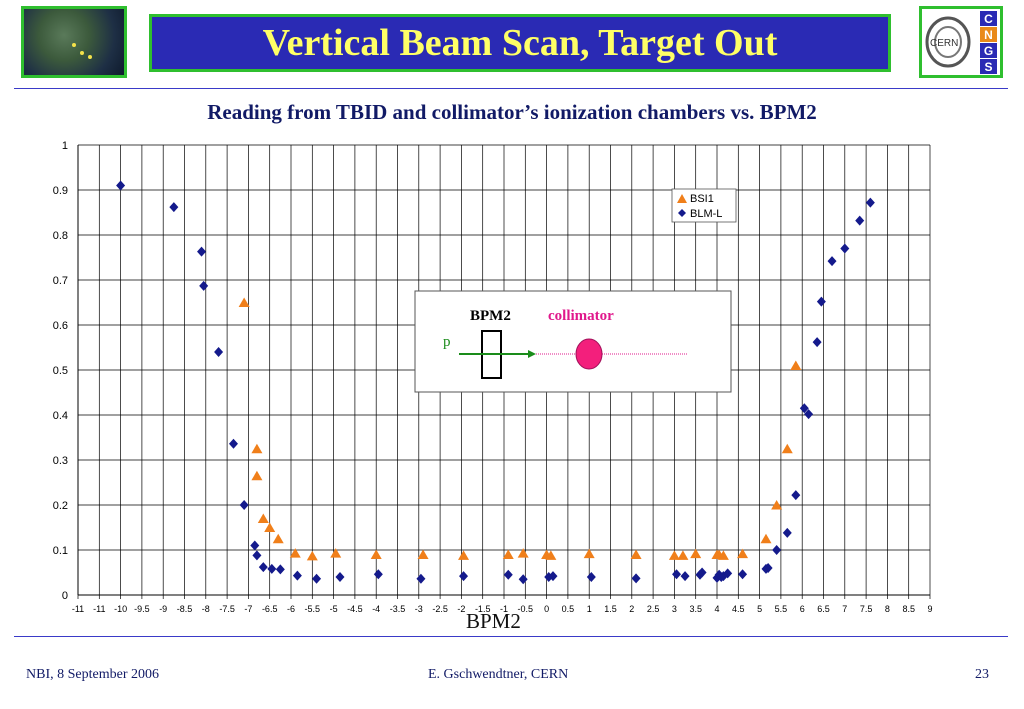  What do you see at coordinates (60, 326) in the screenshot?
I see `y-tick-label: 0.6` at bounding box center [60, 326].